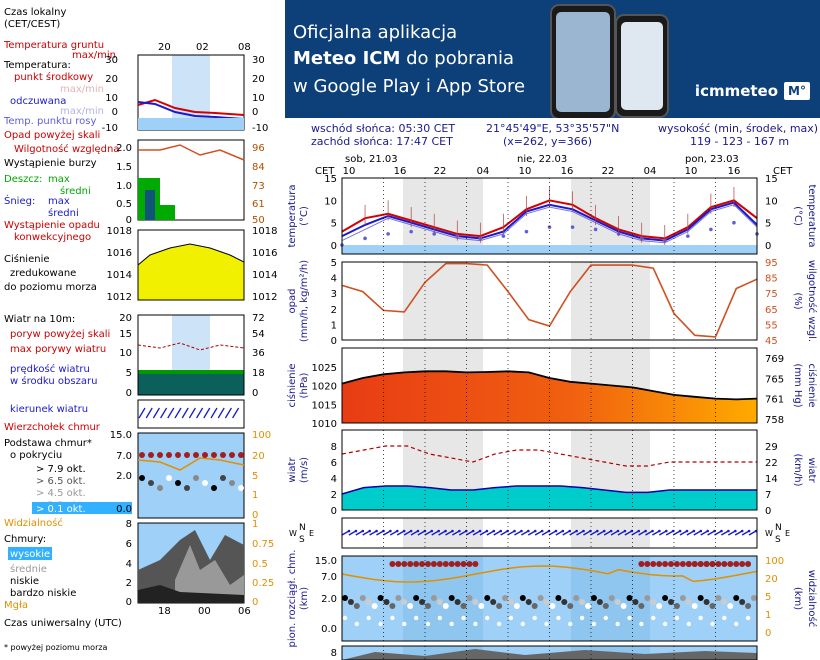 The image size is (820, 660). Describe the element at coordinates (330, 179) in the screenshot. I see `temp-ytick-left-0: 15` at that location.